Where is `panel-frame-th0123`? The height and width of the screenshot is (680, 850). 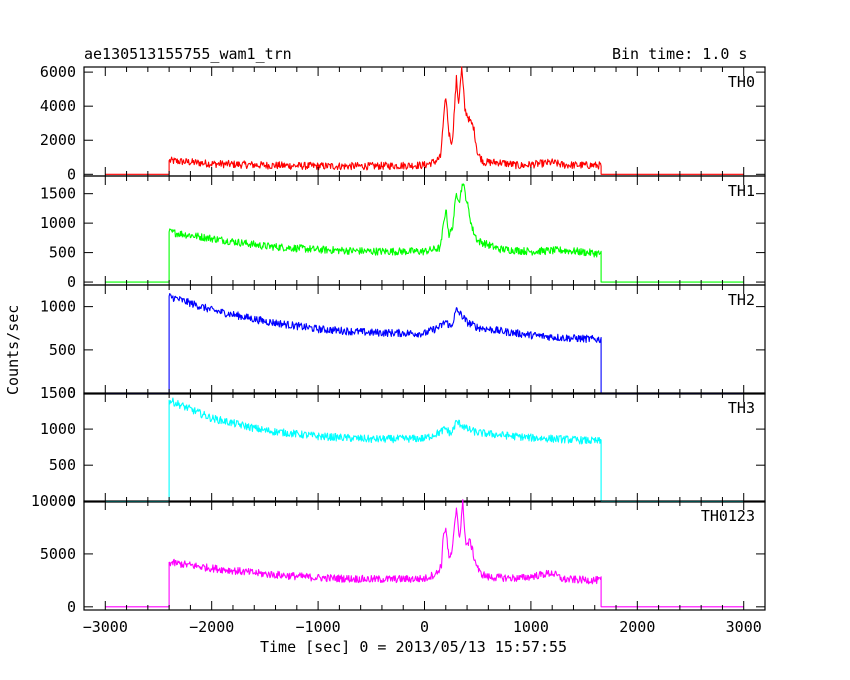
panel-frame-th0123 is located at coordinates (424, 555).